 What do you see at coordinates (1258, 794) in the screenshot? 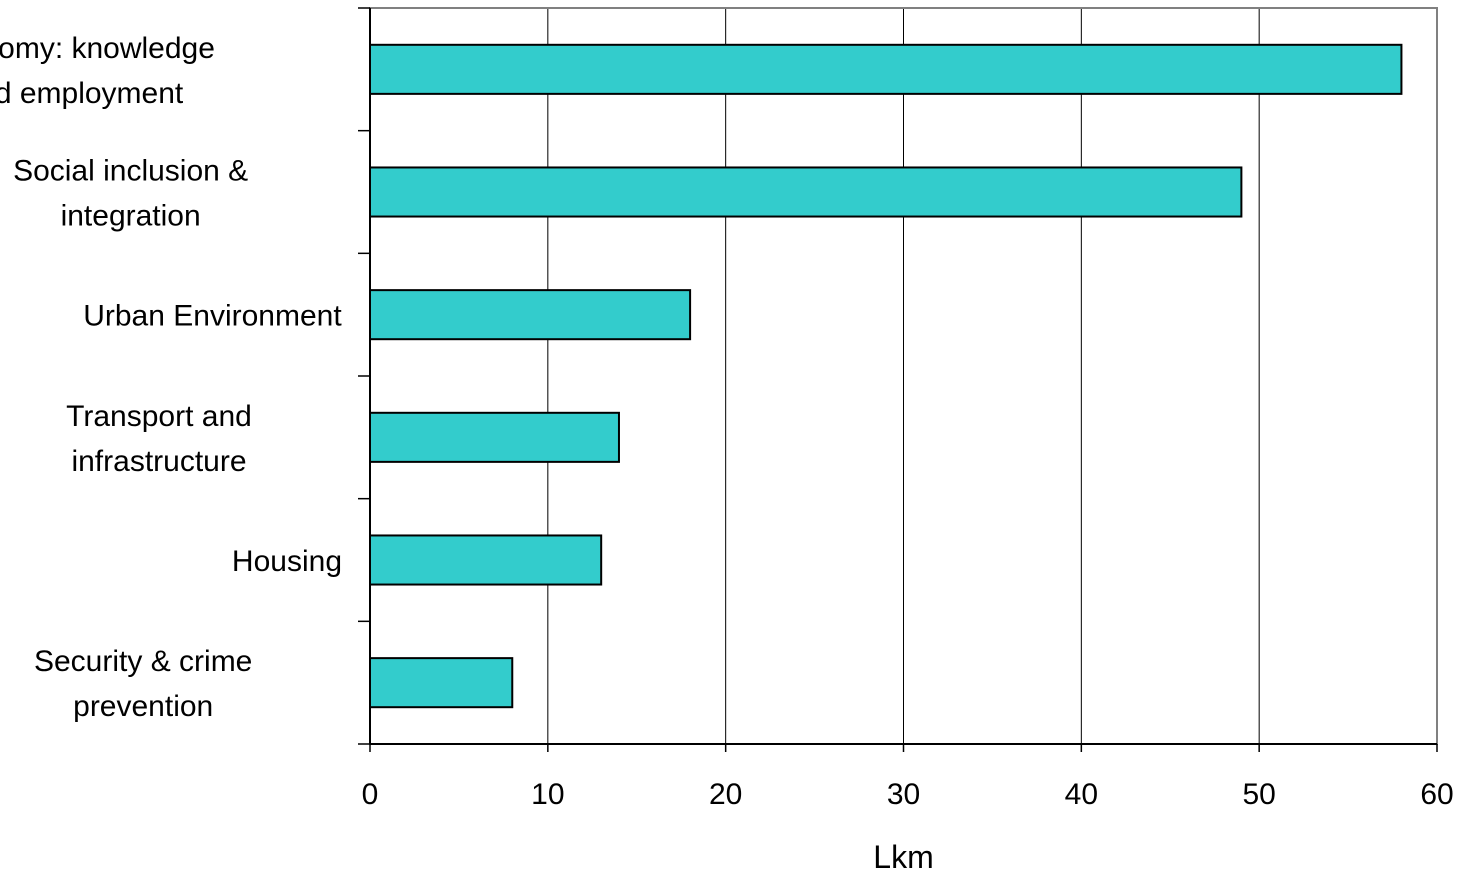
I see `x-tick-label: 50` at bounding box center [1258, 794].